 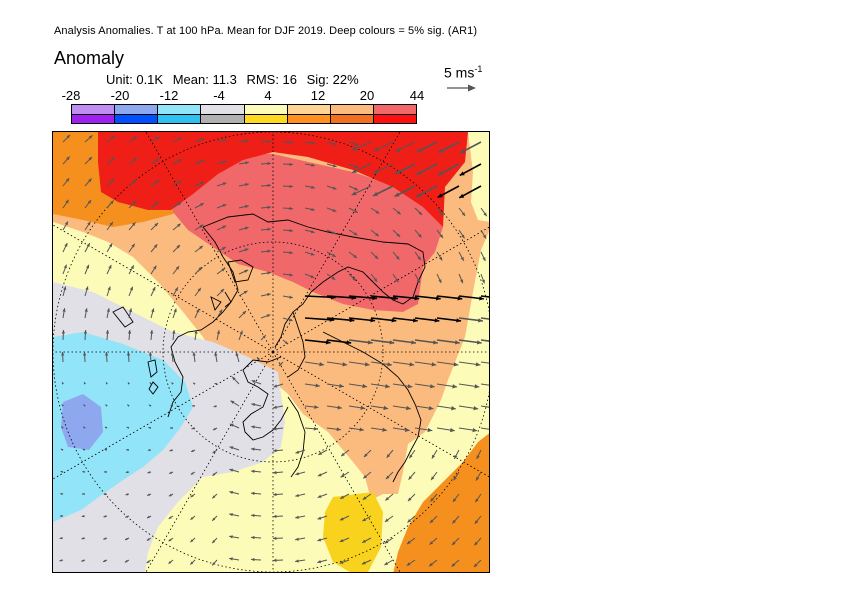 I want to click on reference-speed: 5 ms, so click(x=459, y=72).